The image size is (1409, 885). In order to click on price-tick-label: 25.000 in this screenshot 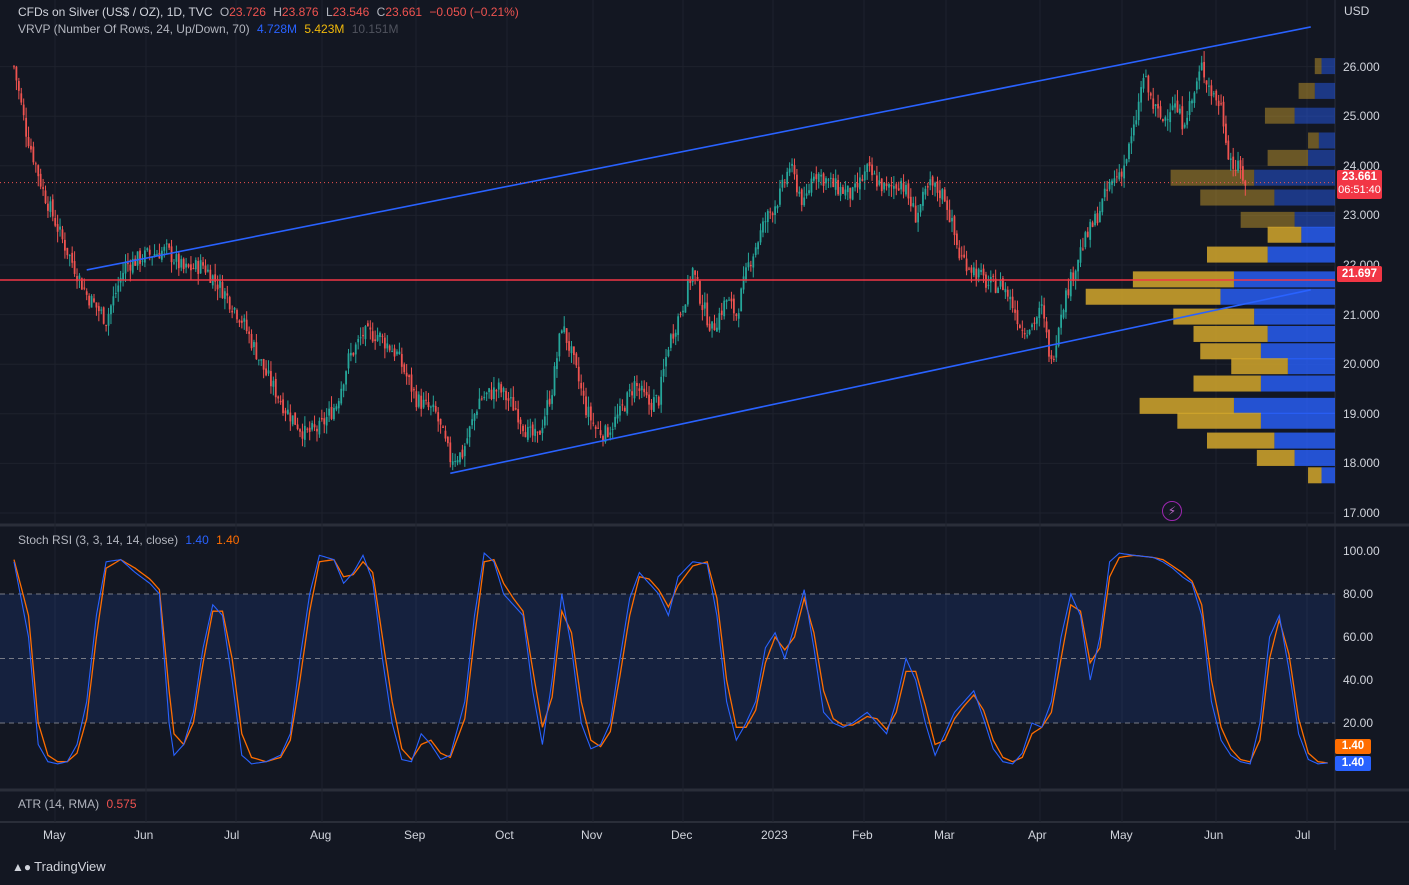, I will do `click(1361, 116)`.